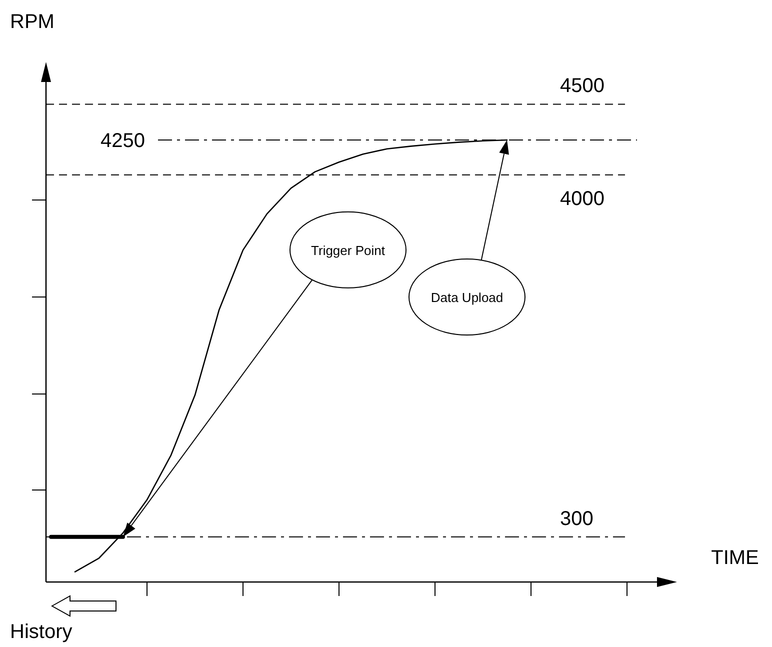 This screenshot has height=647, width=772. I want to click on annotation: Data Upload, so click(467, 297).